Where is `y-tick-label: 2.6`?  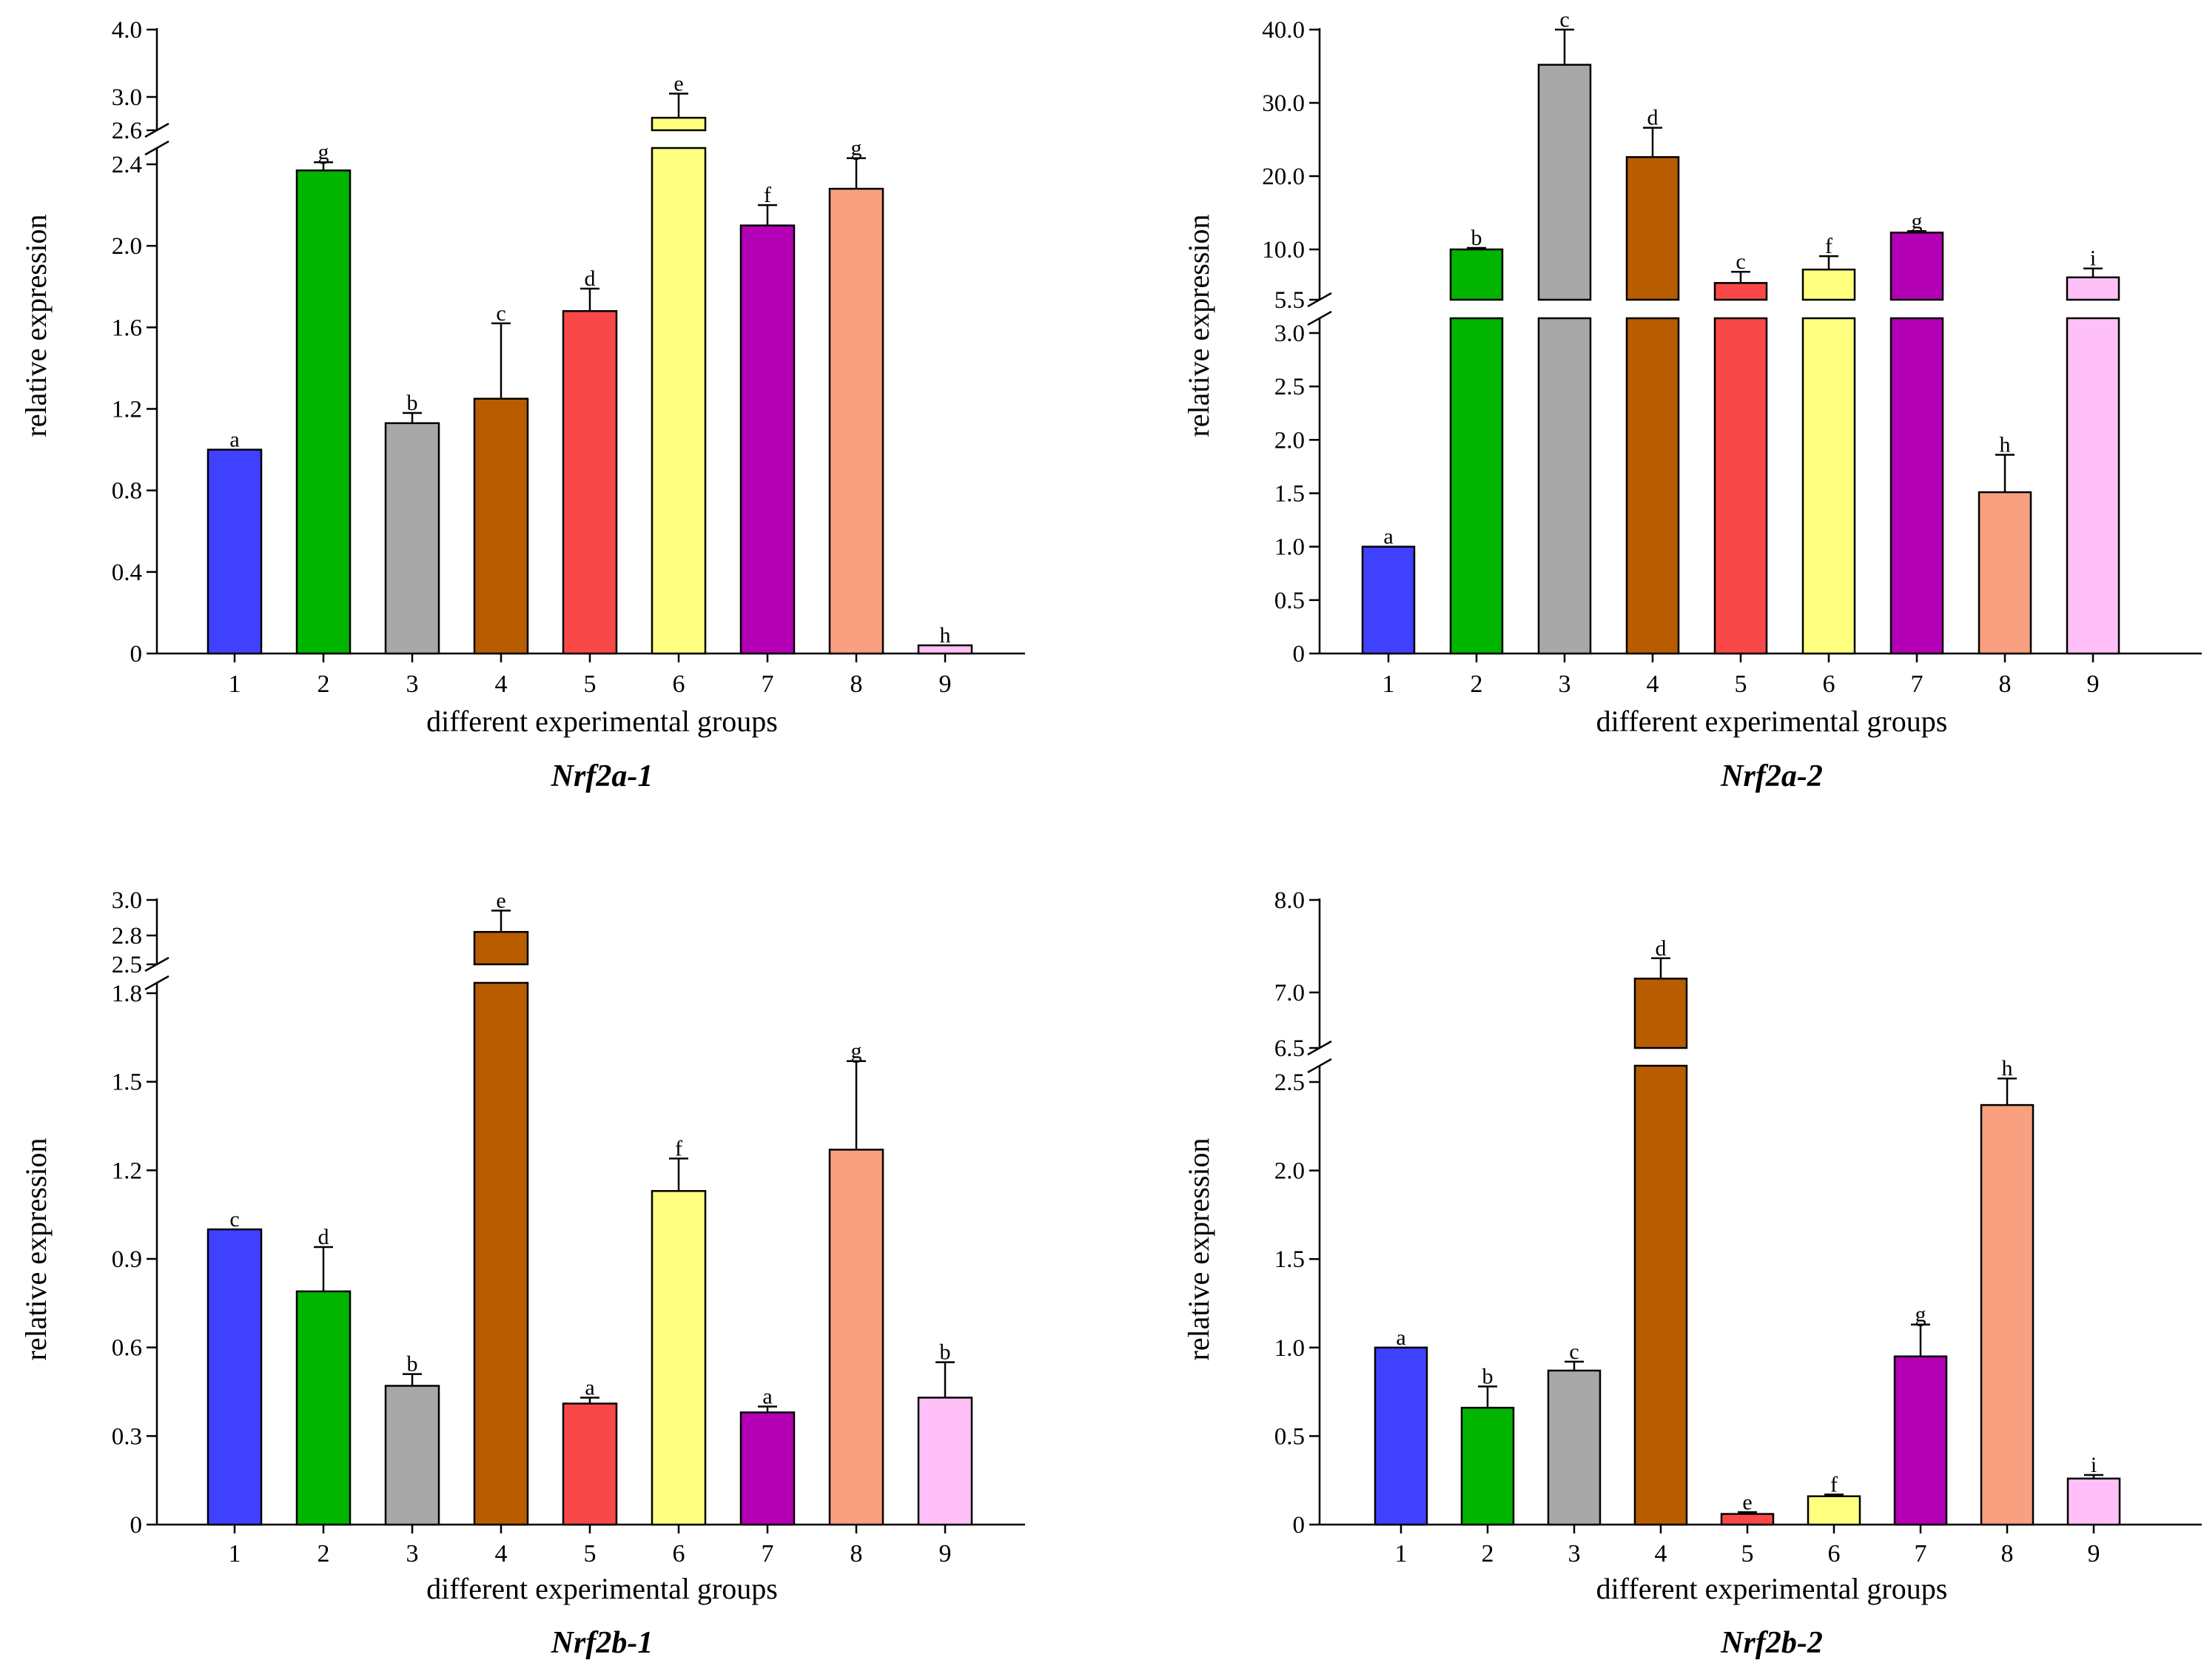 y-tick-label: 2.6 is located at coordinates (127, 131).